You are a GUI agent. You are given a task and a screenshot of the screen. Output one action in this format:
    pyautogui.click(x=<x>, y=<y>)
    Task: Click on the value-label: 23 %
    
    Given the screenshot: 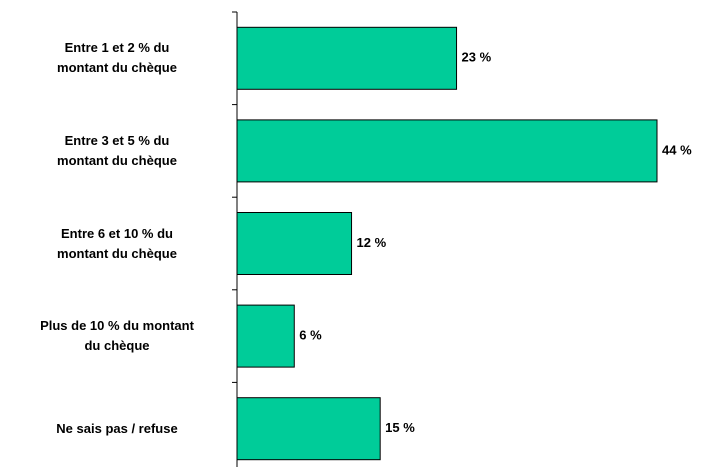 What is the action you would take?
    pyautogui.click(x=477, y=57)
    